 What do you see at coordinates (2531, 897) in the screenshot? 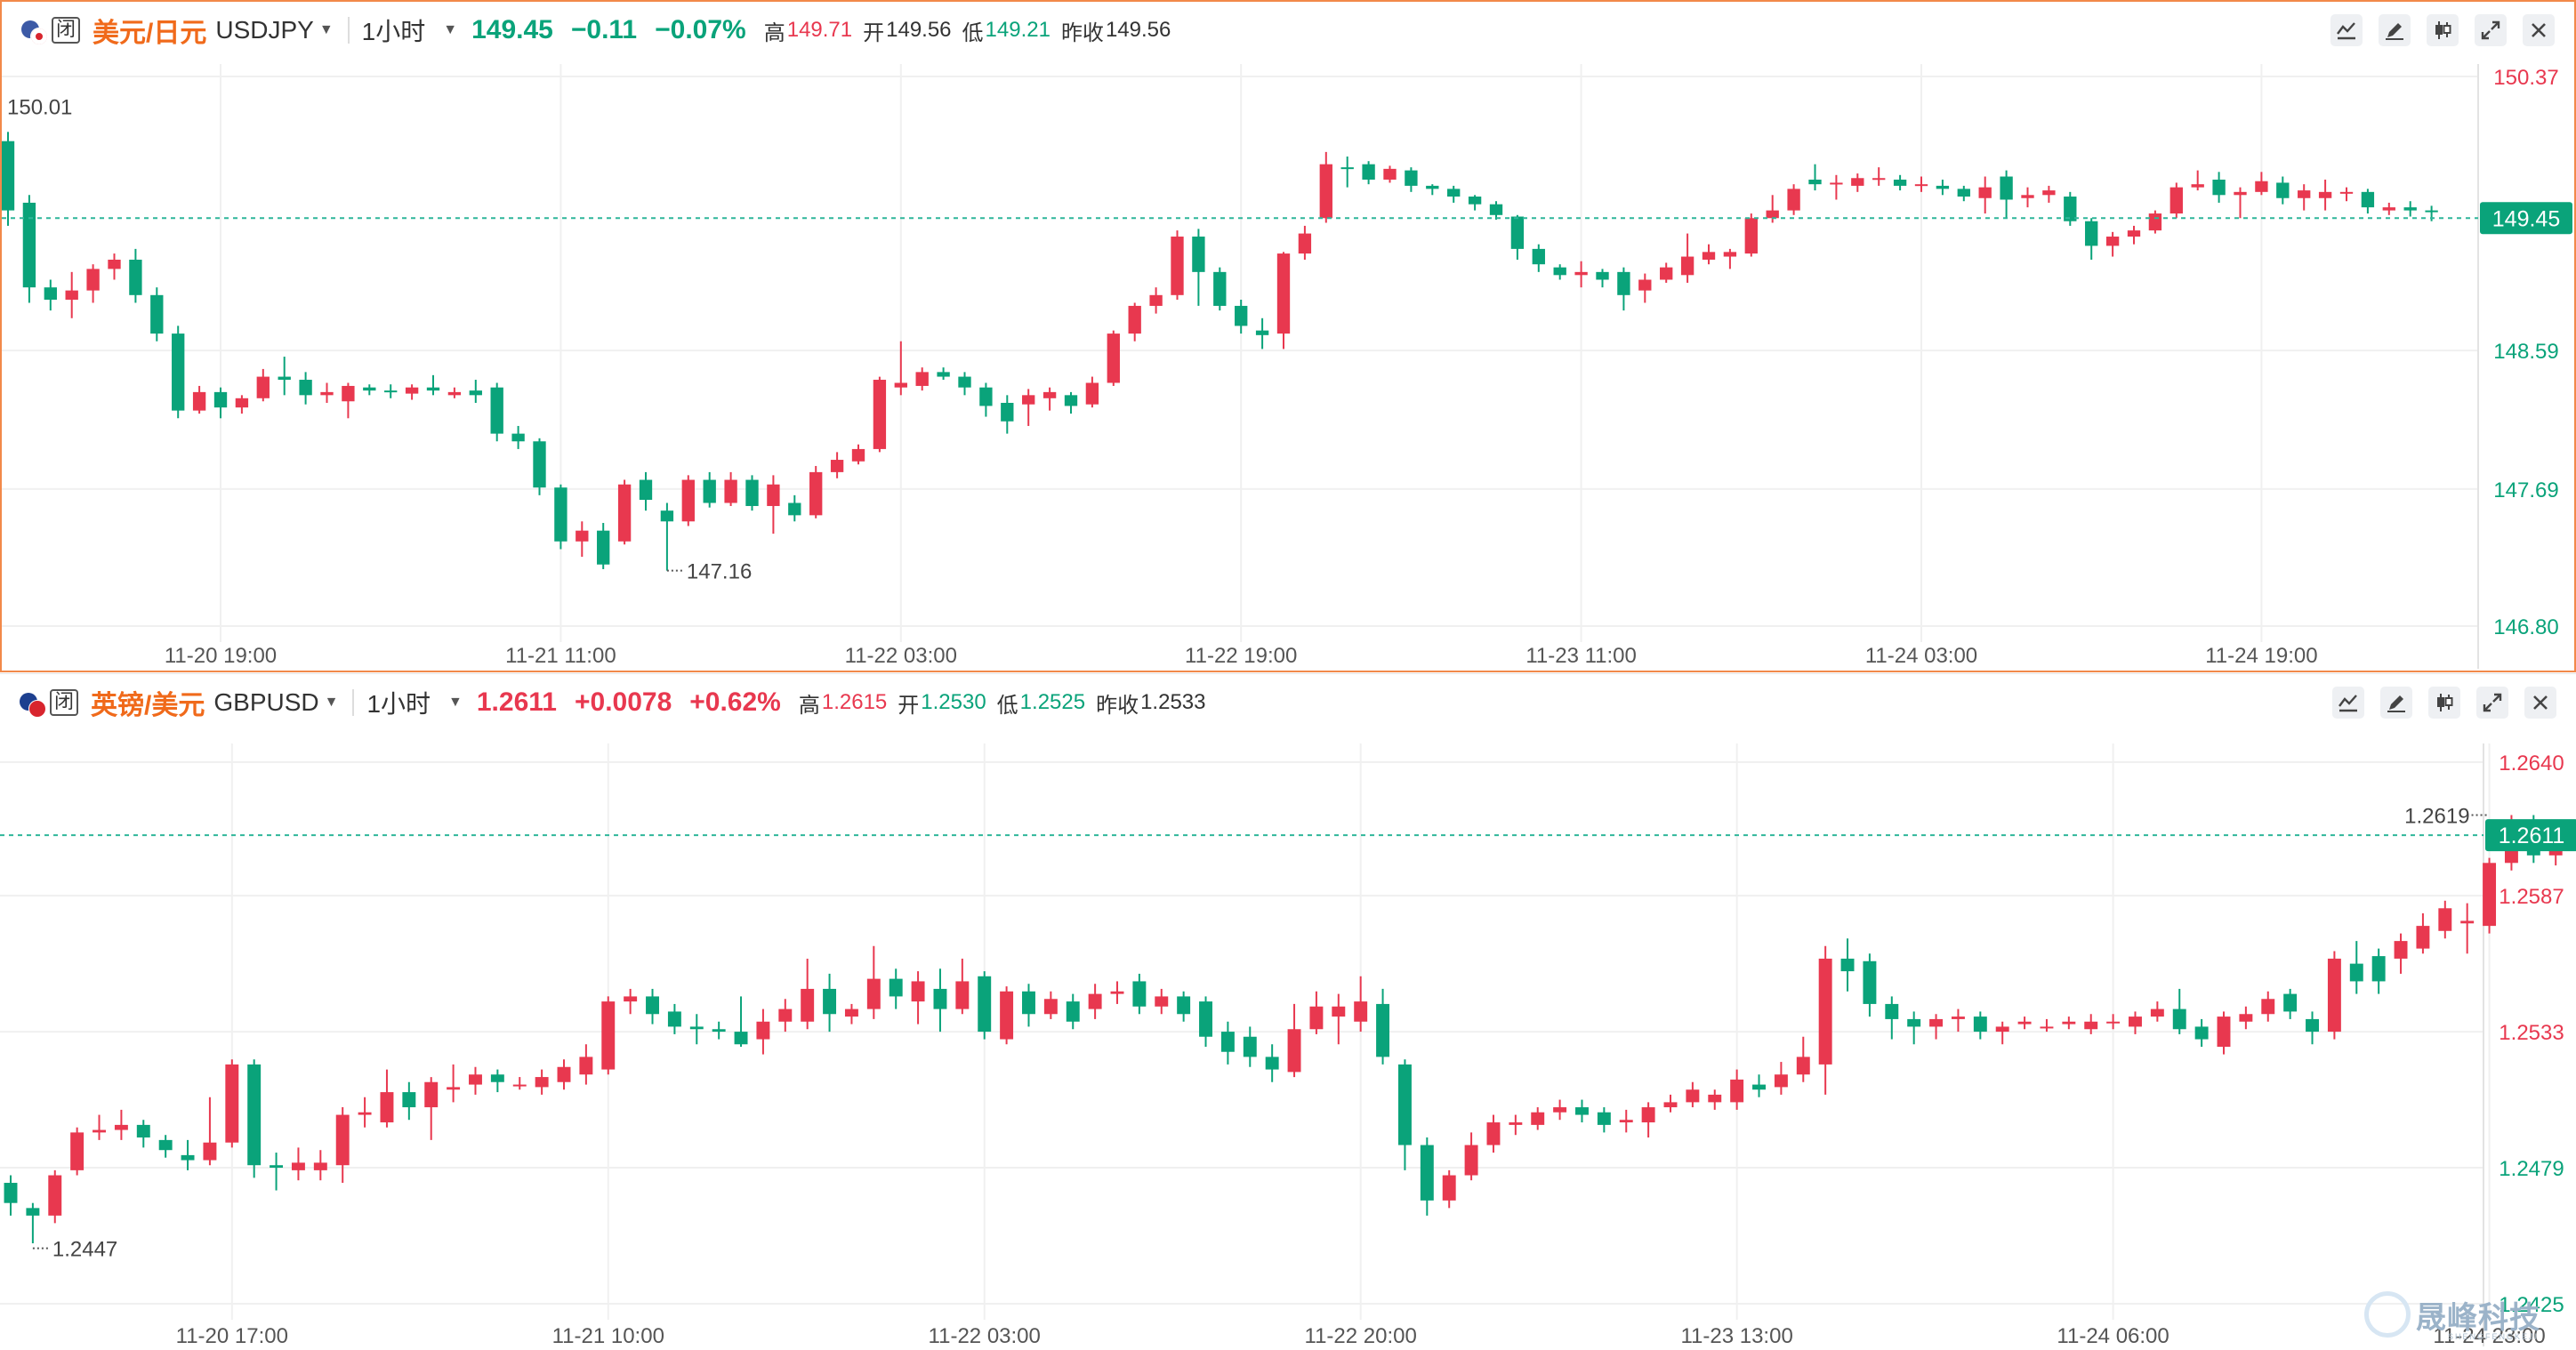
I see `y-tick-label: 1.2587` at bounding box center [2531, 897].